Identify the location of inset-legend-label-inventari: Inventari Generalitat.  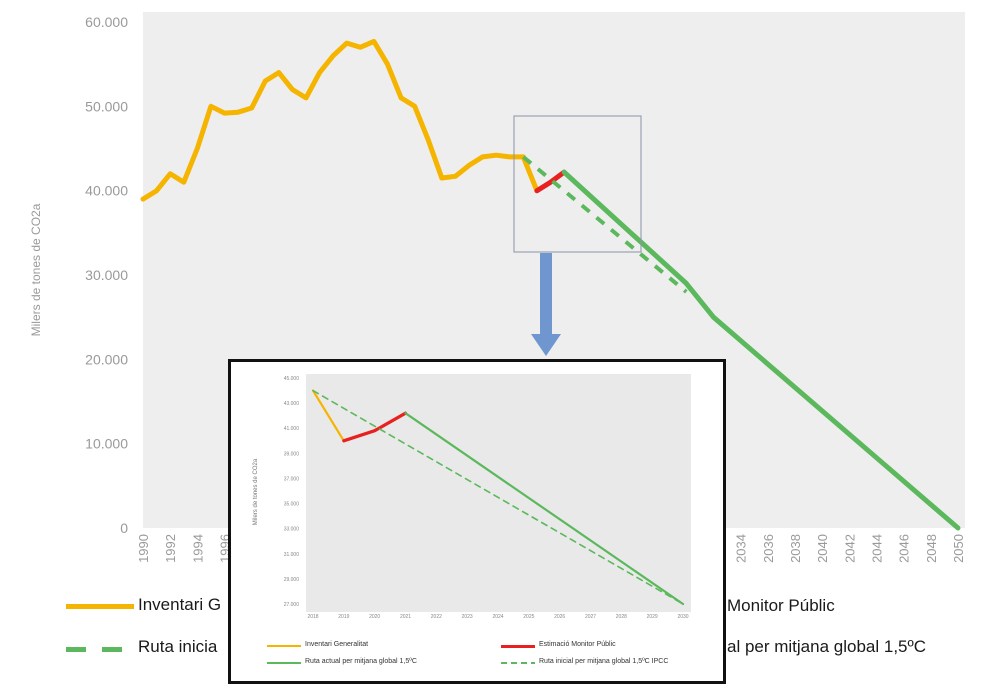
(337, 644).